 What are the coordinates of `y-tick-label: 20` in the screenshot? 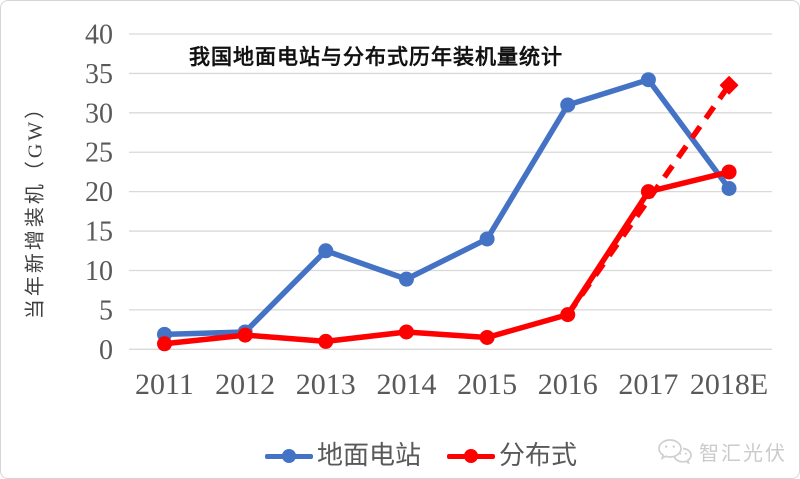 It's located at (99, 192).